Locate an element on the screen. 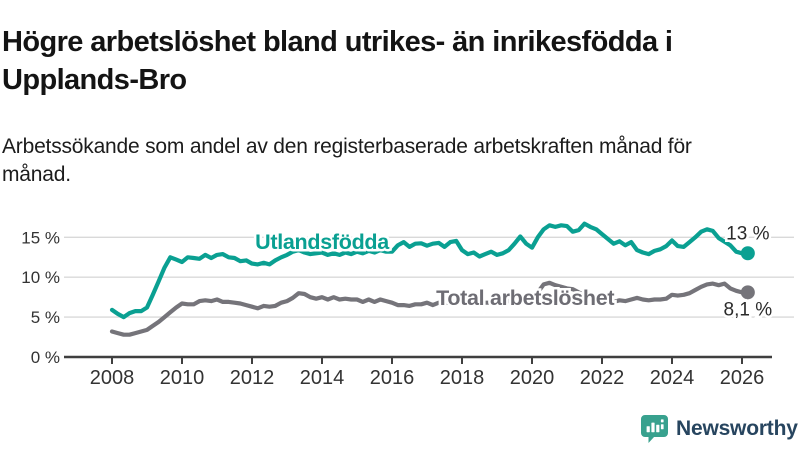 The image size is (800, 455). y-tick-label: 5 % is located at coordinates (45, 317).